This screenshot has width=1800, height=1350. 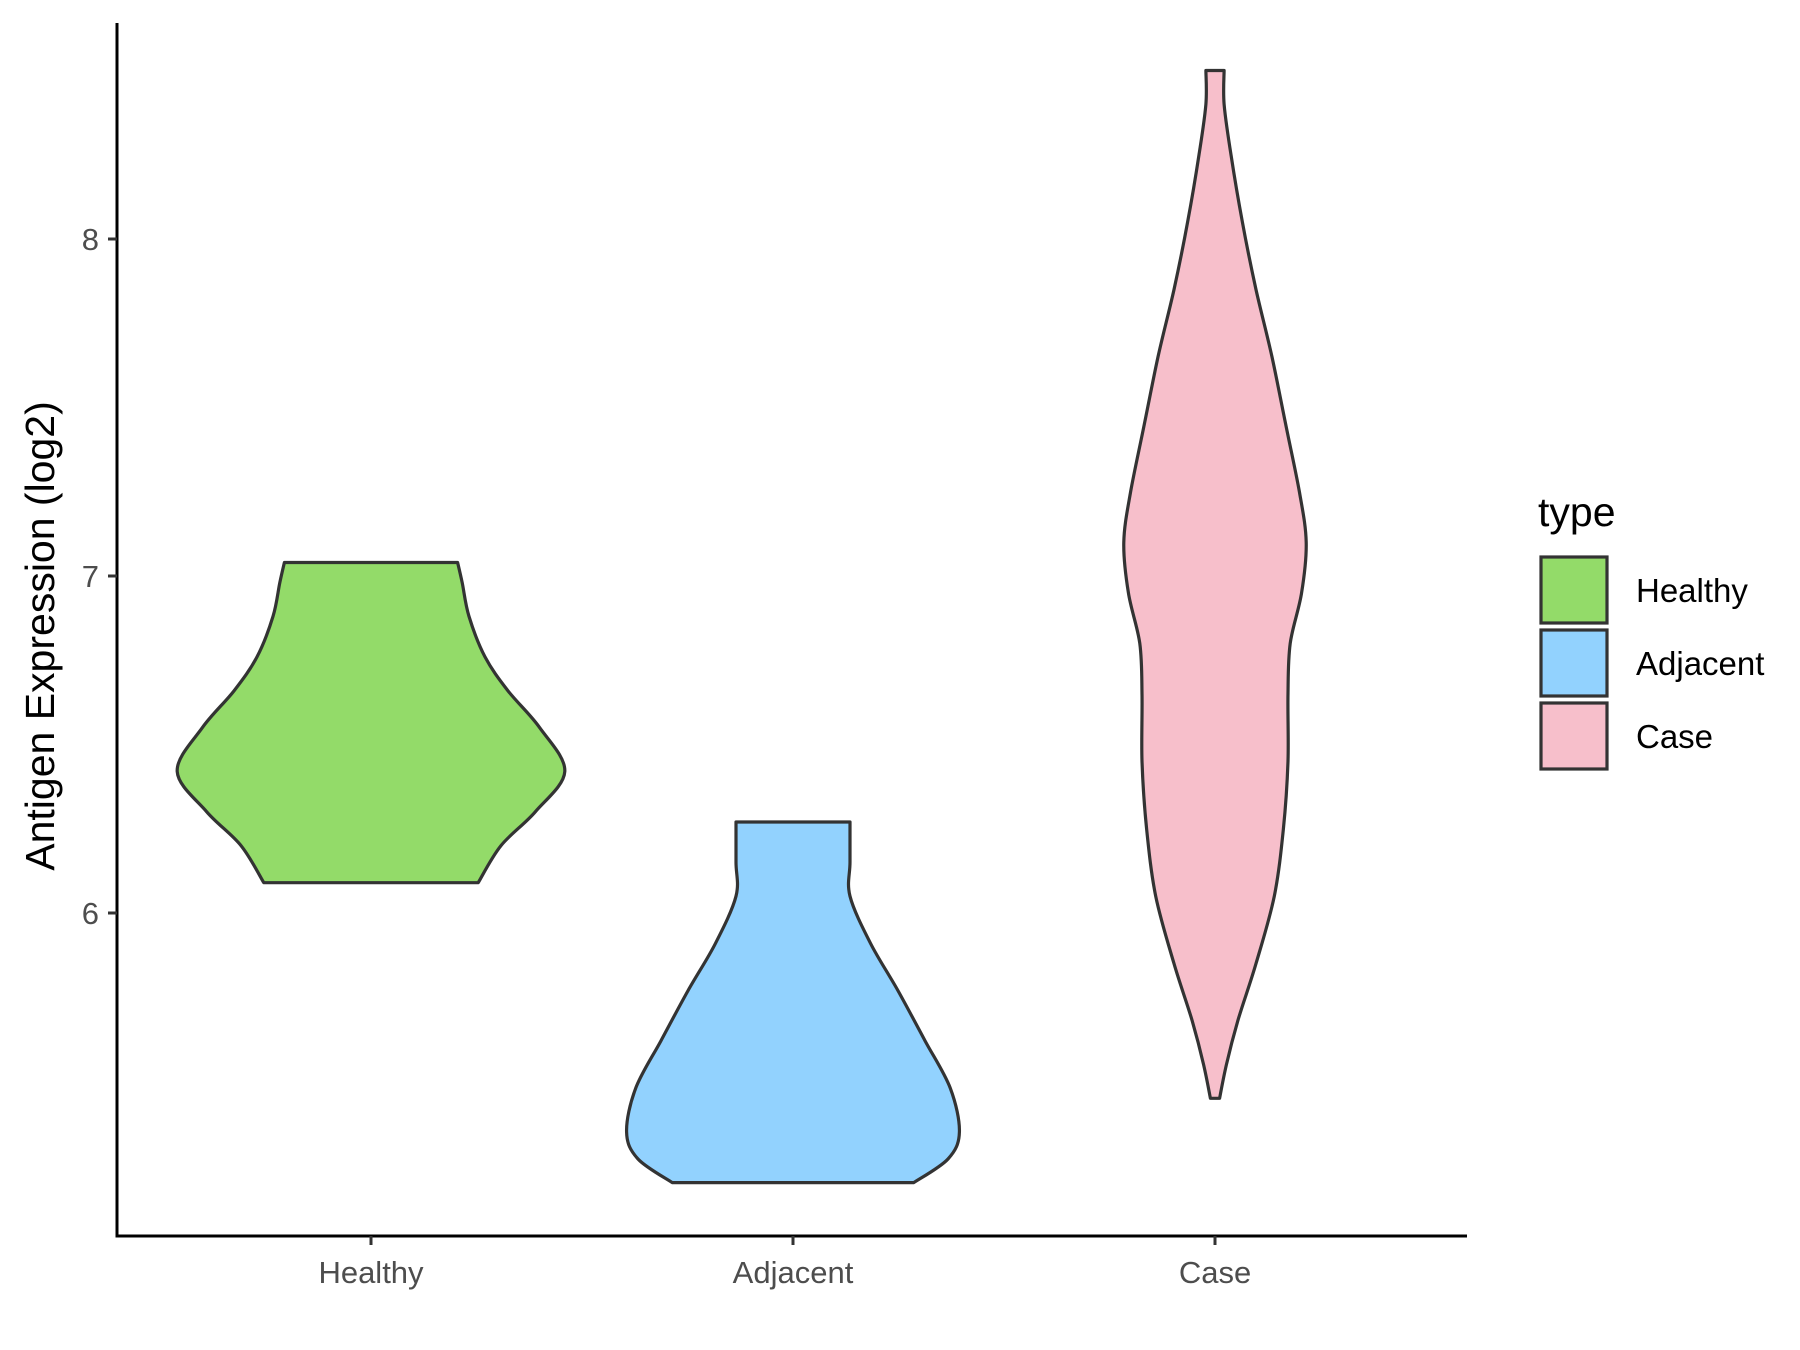 I want to click on x-tick-label-case: Case, so click(x=1215, y=1272).